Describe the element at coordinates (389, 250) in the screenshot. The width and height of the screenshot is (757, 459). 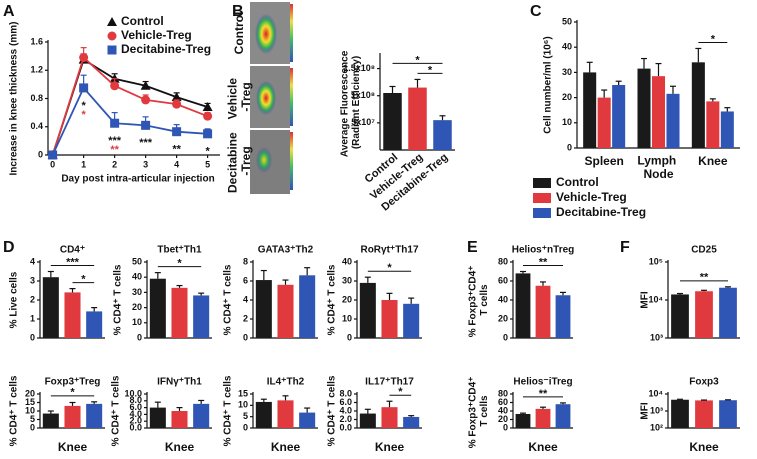
I see `chart-title: RoRγt⁺Th17` at that location.